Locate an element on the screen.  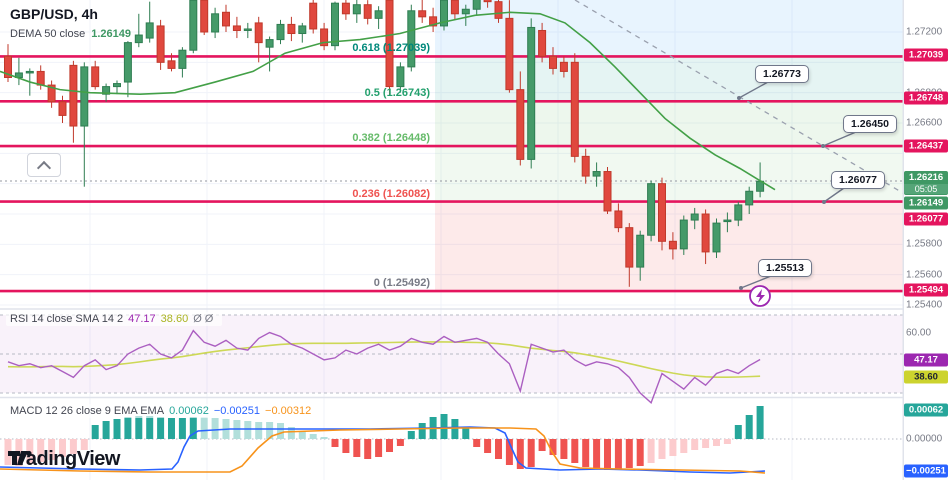
price-axis-chip: 1.26748 is located at coordinates (926, 98).